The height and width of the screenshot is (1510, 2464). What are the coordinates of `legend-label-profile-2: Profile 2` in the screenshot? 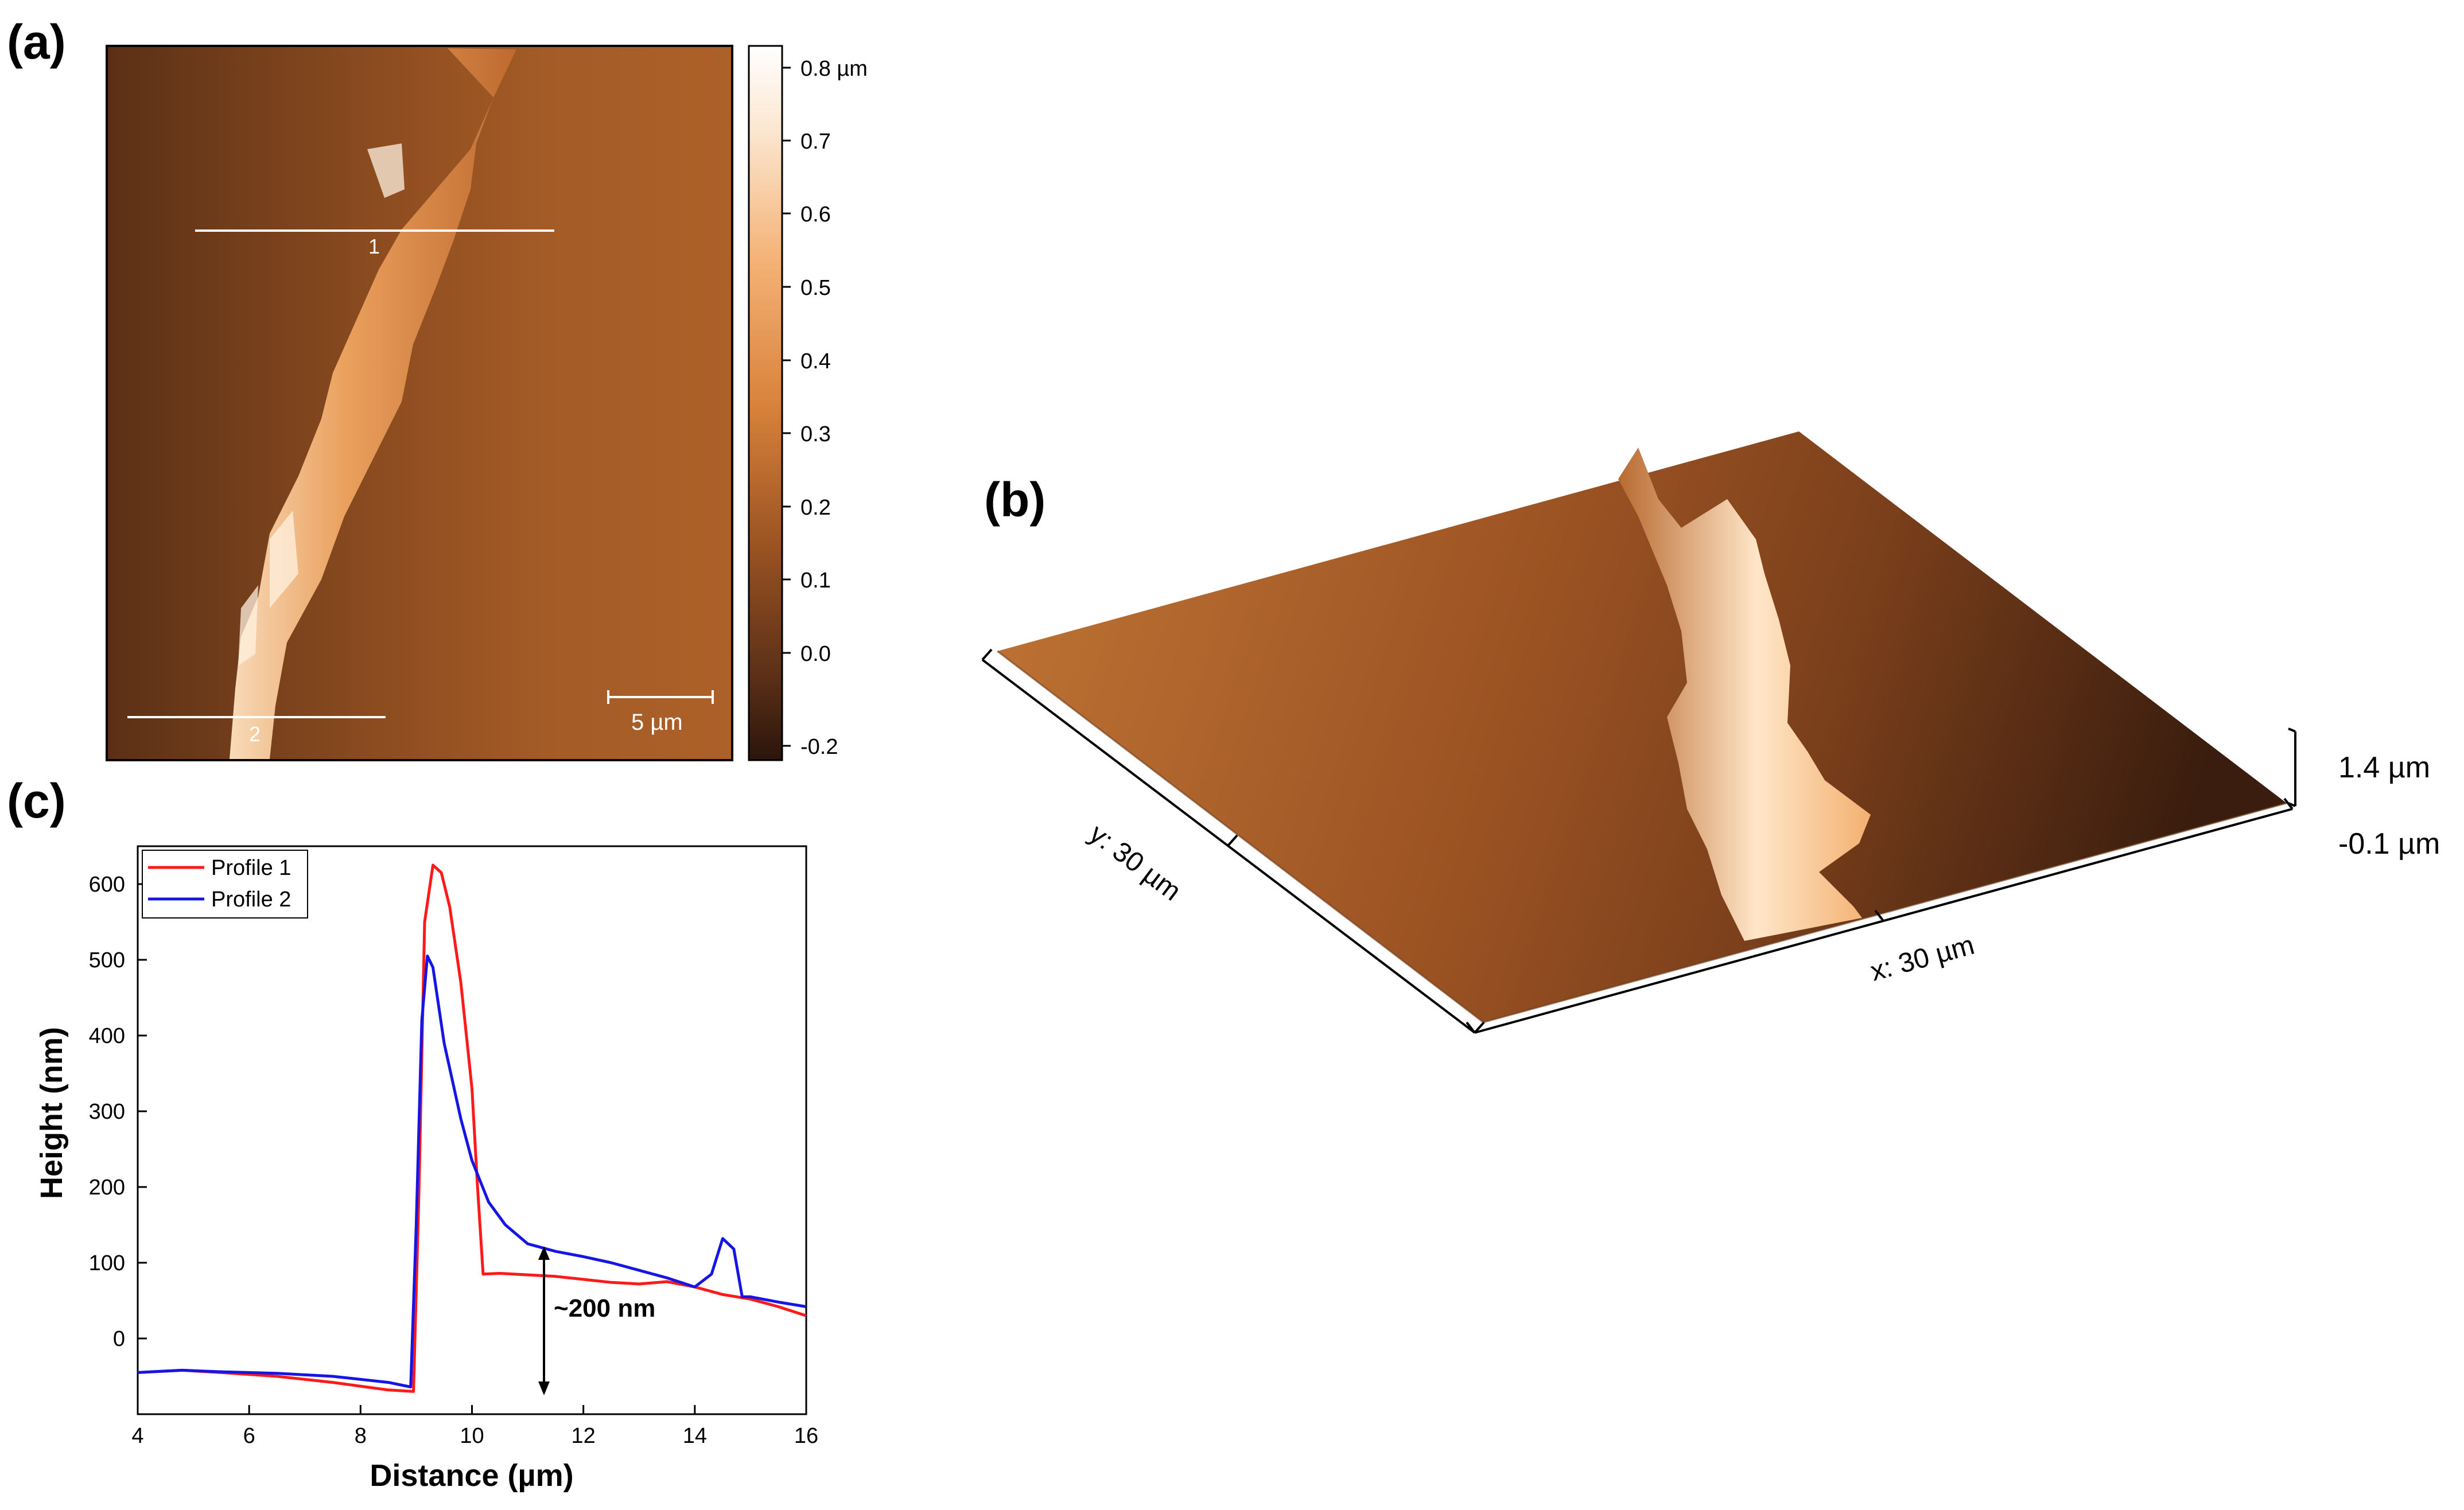 It's located at (251, 900).